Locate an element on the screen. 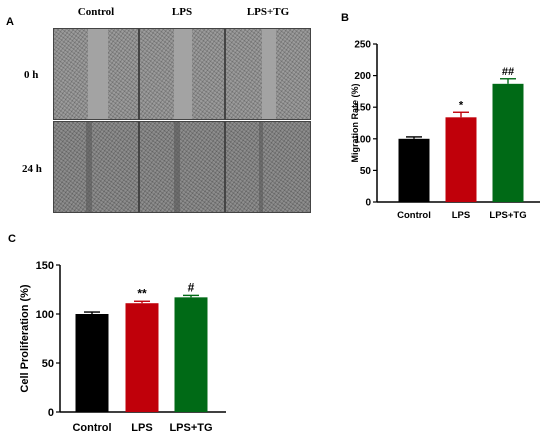  column-label-control: Control is located at coordinates (96, 12).